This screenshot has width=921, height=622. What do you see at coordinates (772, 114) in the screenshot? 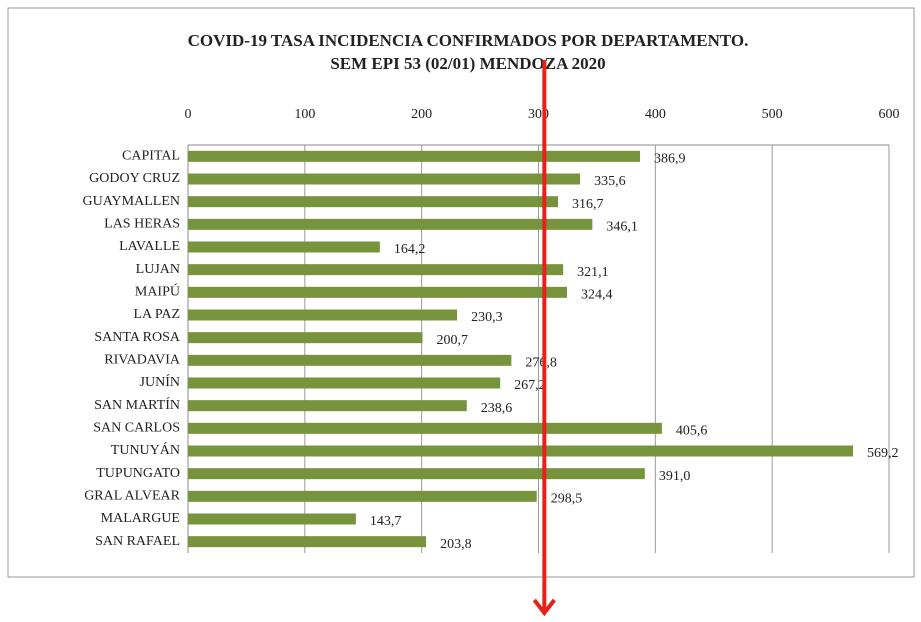
I see `x-tick-label: 500` at bounding box center [772, 114].